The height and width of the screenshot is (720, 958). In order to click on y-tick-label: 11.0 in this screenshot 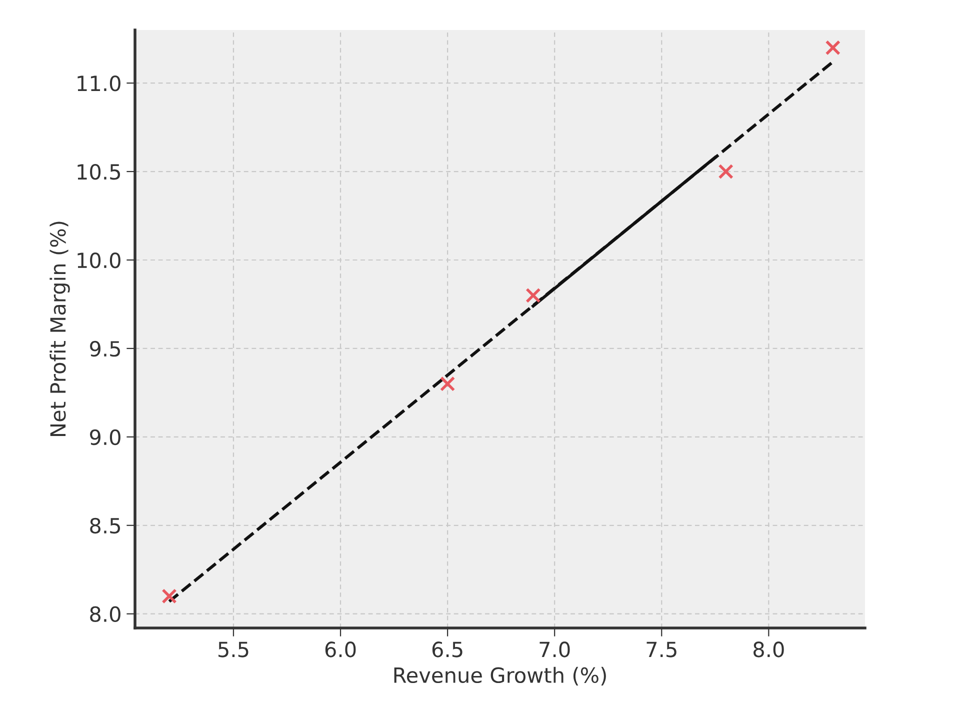, I will do `click(99, 84)`.